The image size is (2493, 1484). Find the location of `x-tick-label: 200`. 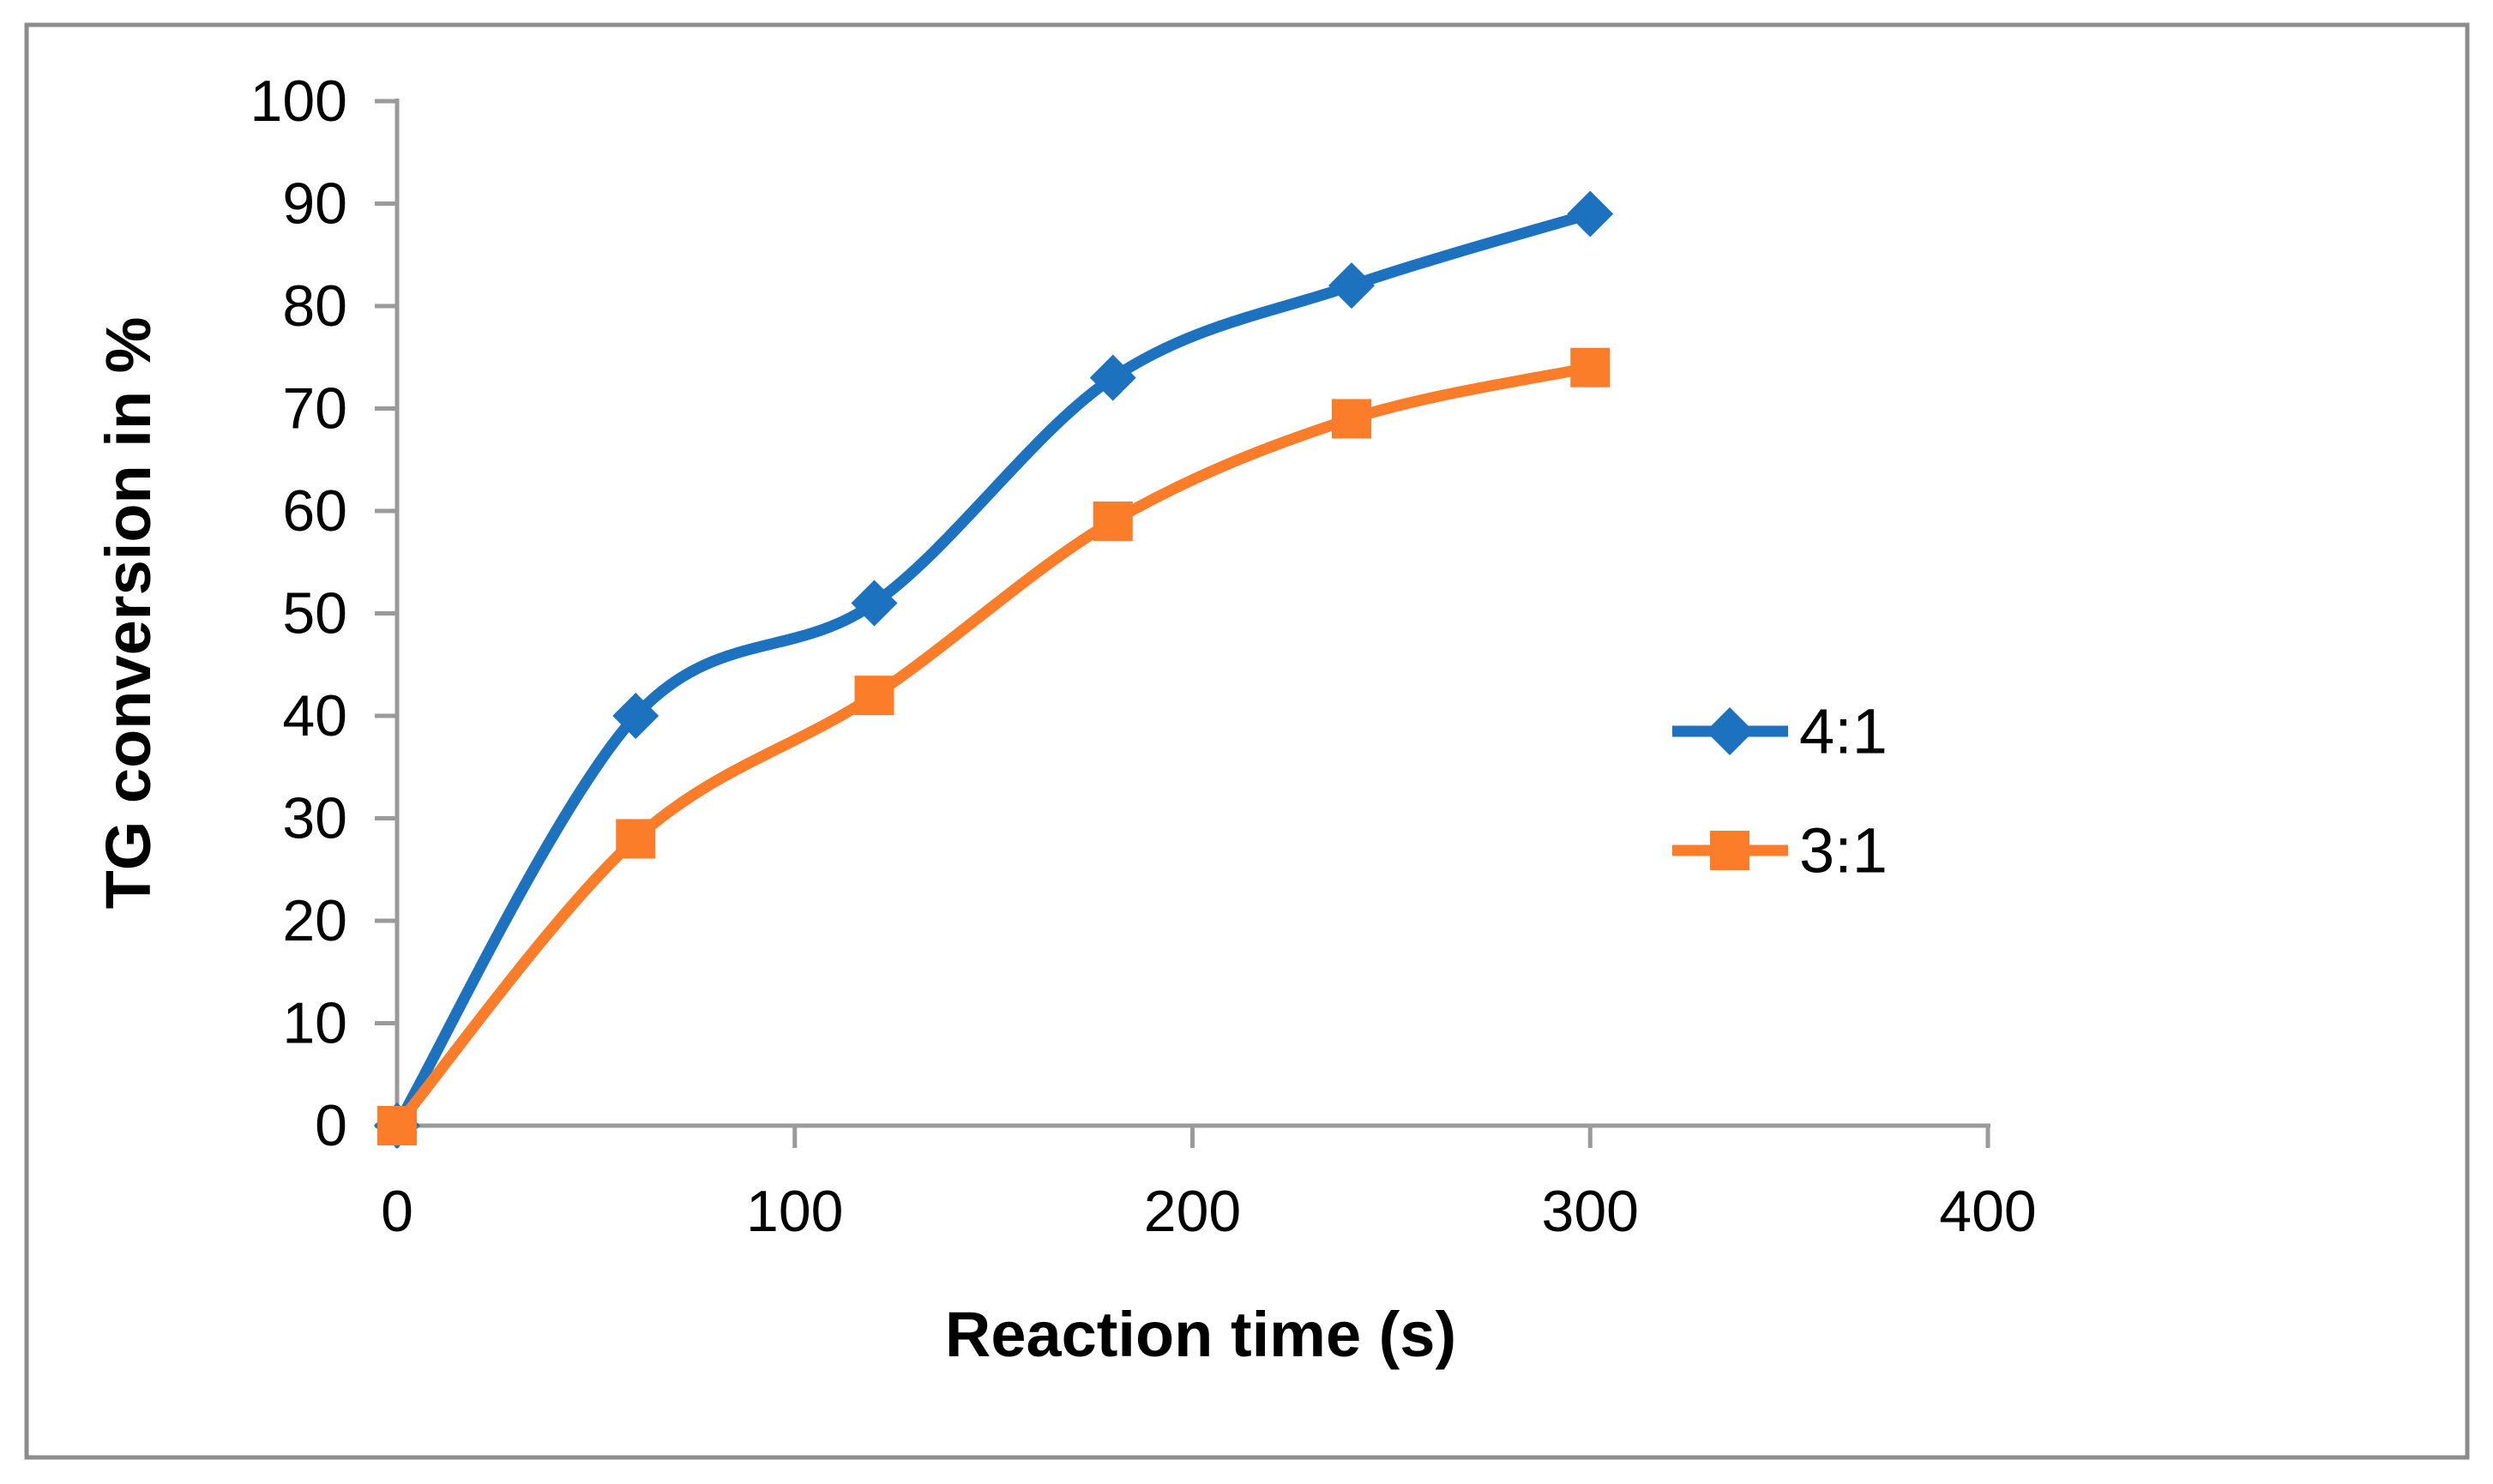

x-tick-label: 200 is located at coordinates (1192, 1211).